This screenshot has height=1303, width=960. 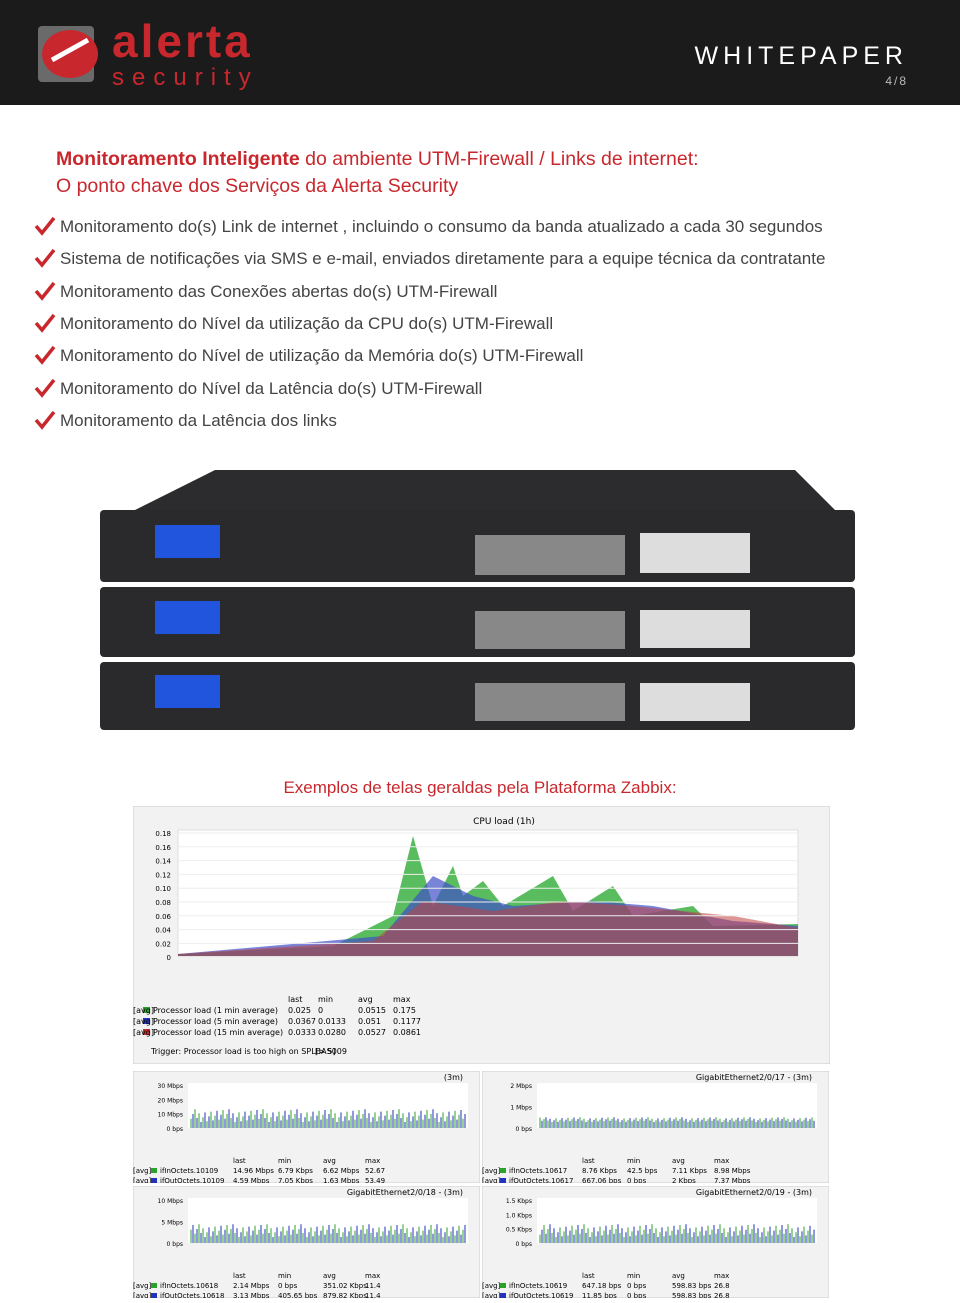 What do you see at coordinates (320, 1010) in the screenshot?
I see `legend-cell: 0` at bounding box center [320, 1010].